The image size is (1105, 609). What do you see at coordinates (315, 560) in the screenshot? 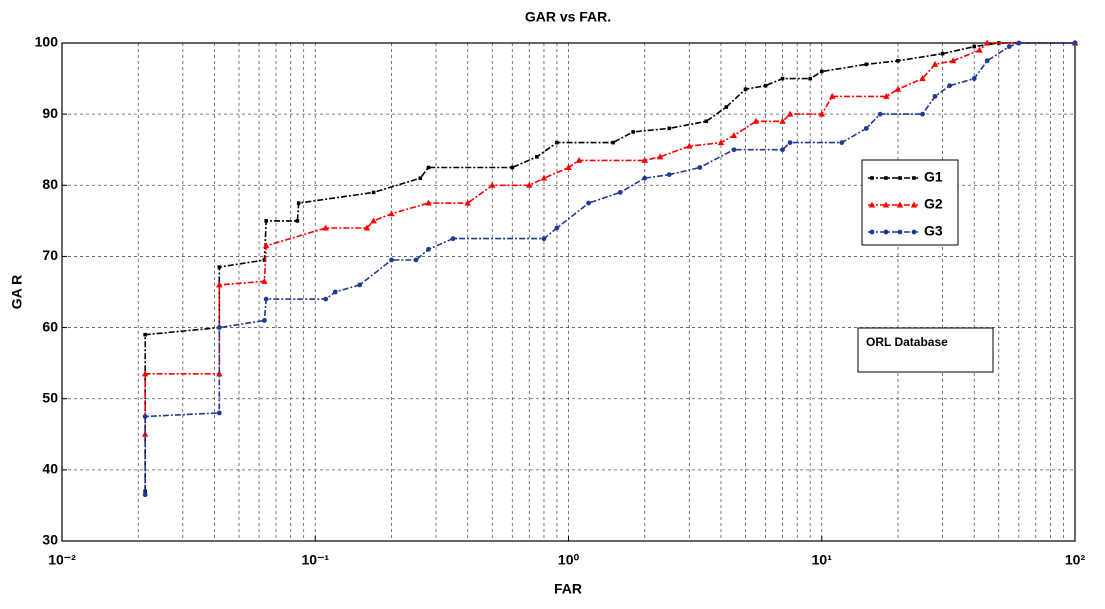
I see `x-tick-label: 10⁻¹` at bounding box center [315, 560].